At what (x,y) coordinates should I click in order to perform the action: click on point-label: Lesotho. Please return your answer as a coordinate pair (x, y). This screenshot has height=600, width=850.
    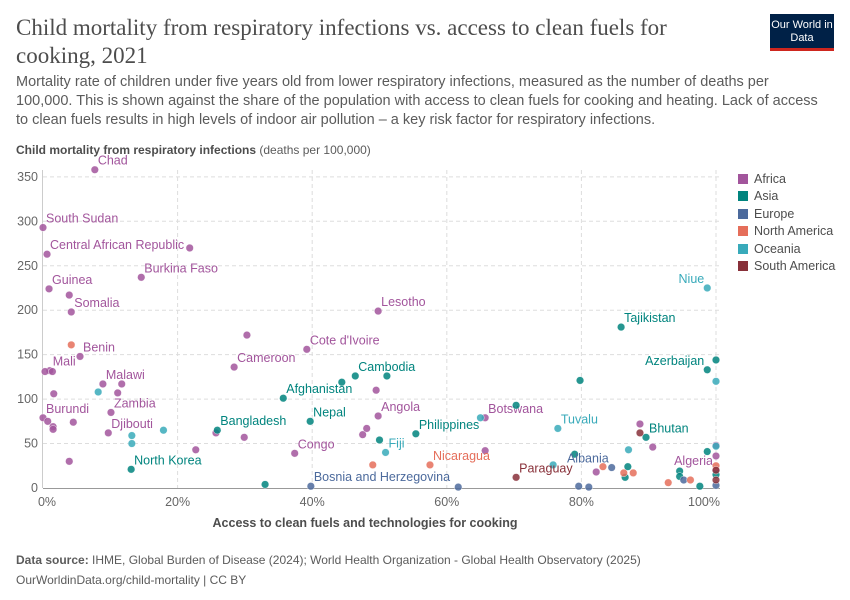
    Looking at the image, I should click on (403, 302).